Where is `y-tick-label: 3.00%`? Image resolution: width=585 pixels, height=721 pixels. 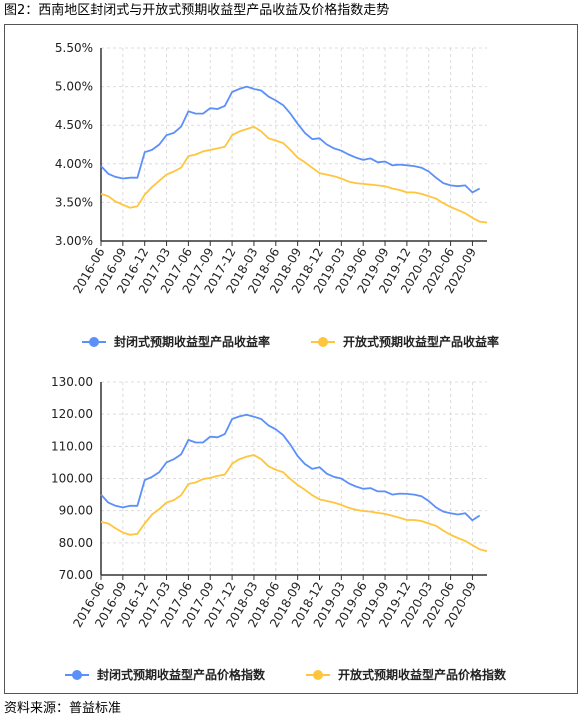
y-tick-label: 3.00% is located at coordinates (74, 241).